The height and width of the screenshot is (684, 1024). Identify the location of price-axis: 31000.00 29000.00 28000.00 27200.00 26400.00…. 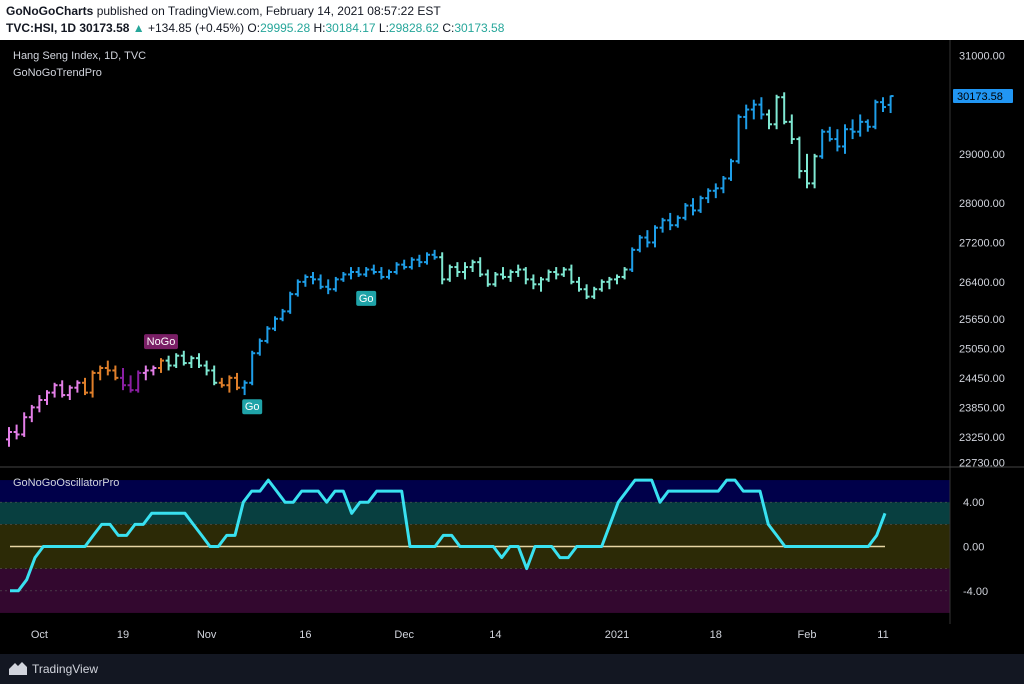
(977, 332).